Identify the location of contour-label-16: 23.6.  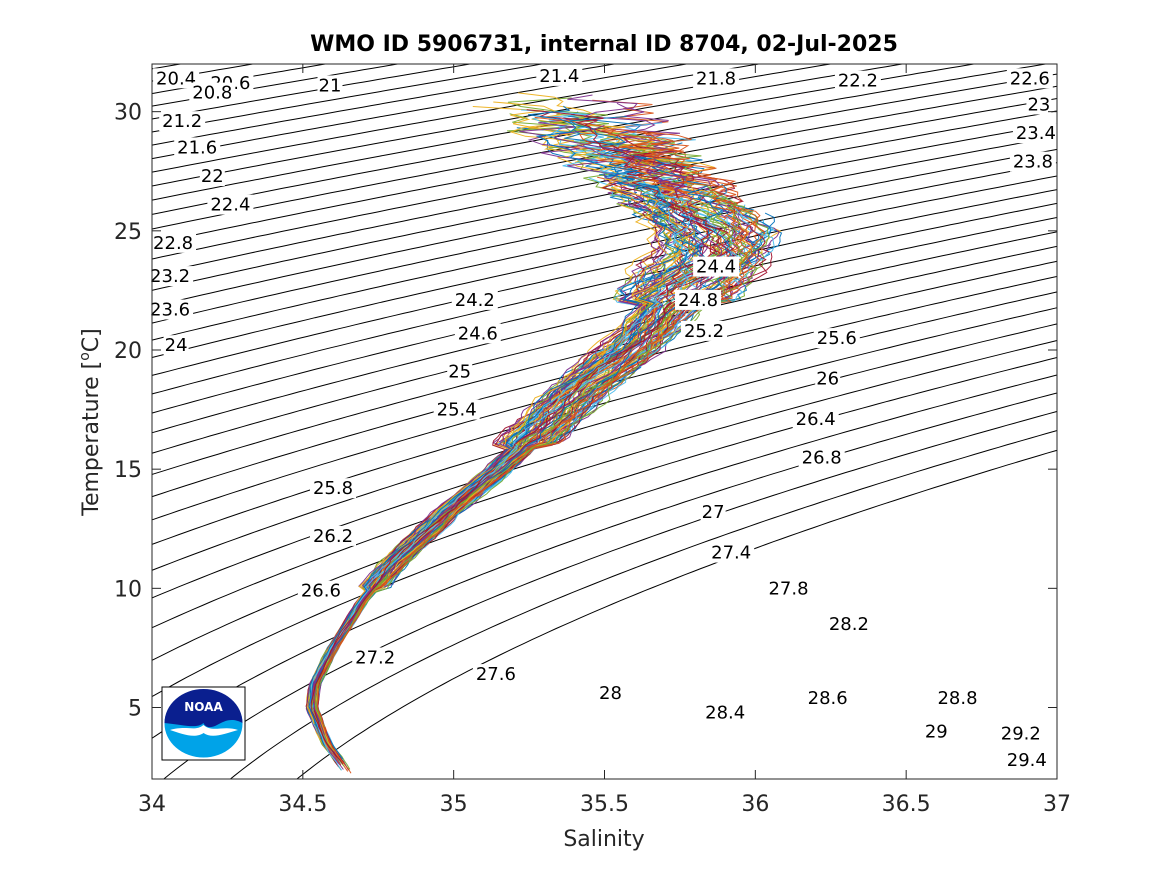
(170, 310).